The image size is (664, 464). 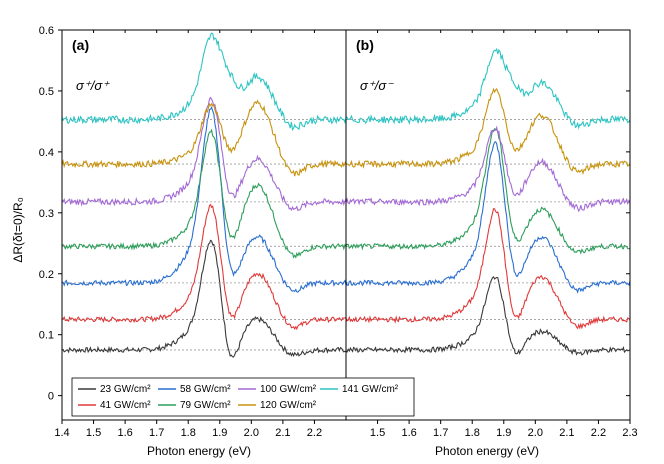 I want to click on x-tick-label-a-6: 2.0, so click(x=251, y=433).